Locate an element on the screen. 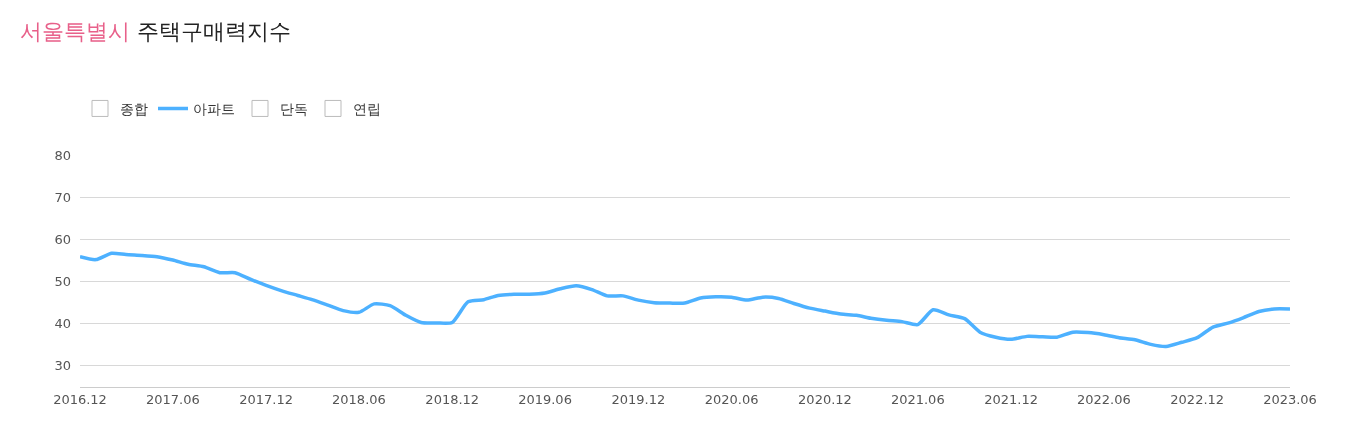 This screenshot has height=447, width=1351. y-tick-label: 40 is located at coordinates (62, 324).